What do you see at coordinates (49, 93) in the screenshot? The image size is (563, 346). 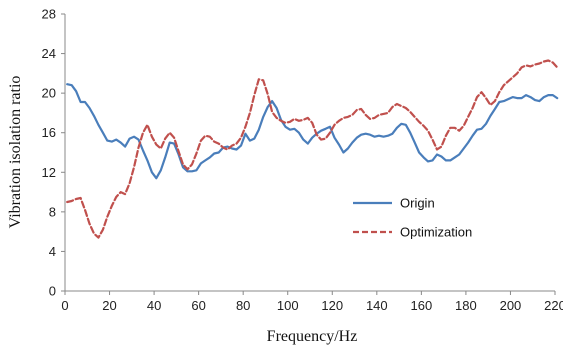 I see `y-tick-label: 20` at bounding box center [49, 93].